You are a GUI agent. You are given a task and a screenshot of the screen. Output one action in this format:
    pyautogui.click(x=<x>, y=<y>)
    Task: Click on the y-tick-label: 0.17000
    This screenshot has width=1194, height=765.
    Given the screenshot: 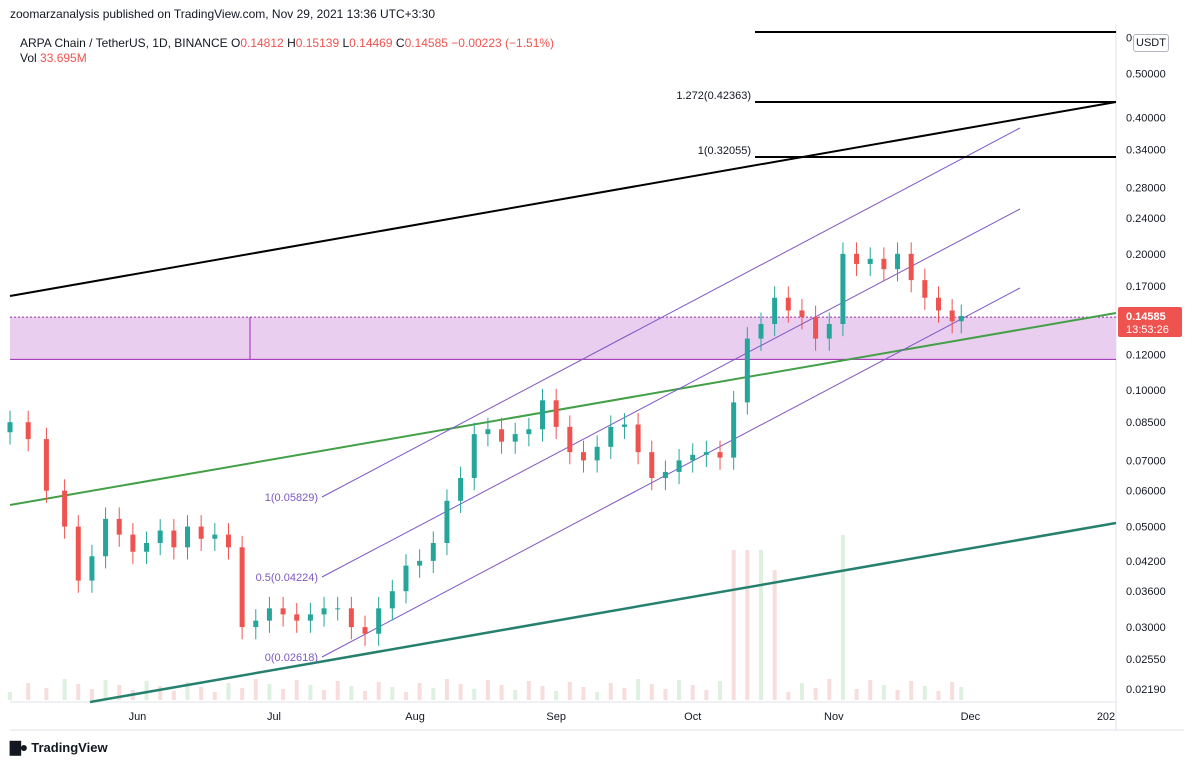 What is the action you would take?
    pyautogui.click(x=1146, y=287)
    